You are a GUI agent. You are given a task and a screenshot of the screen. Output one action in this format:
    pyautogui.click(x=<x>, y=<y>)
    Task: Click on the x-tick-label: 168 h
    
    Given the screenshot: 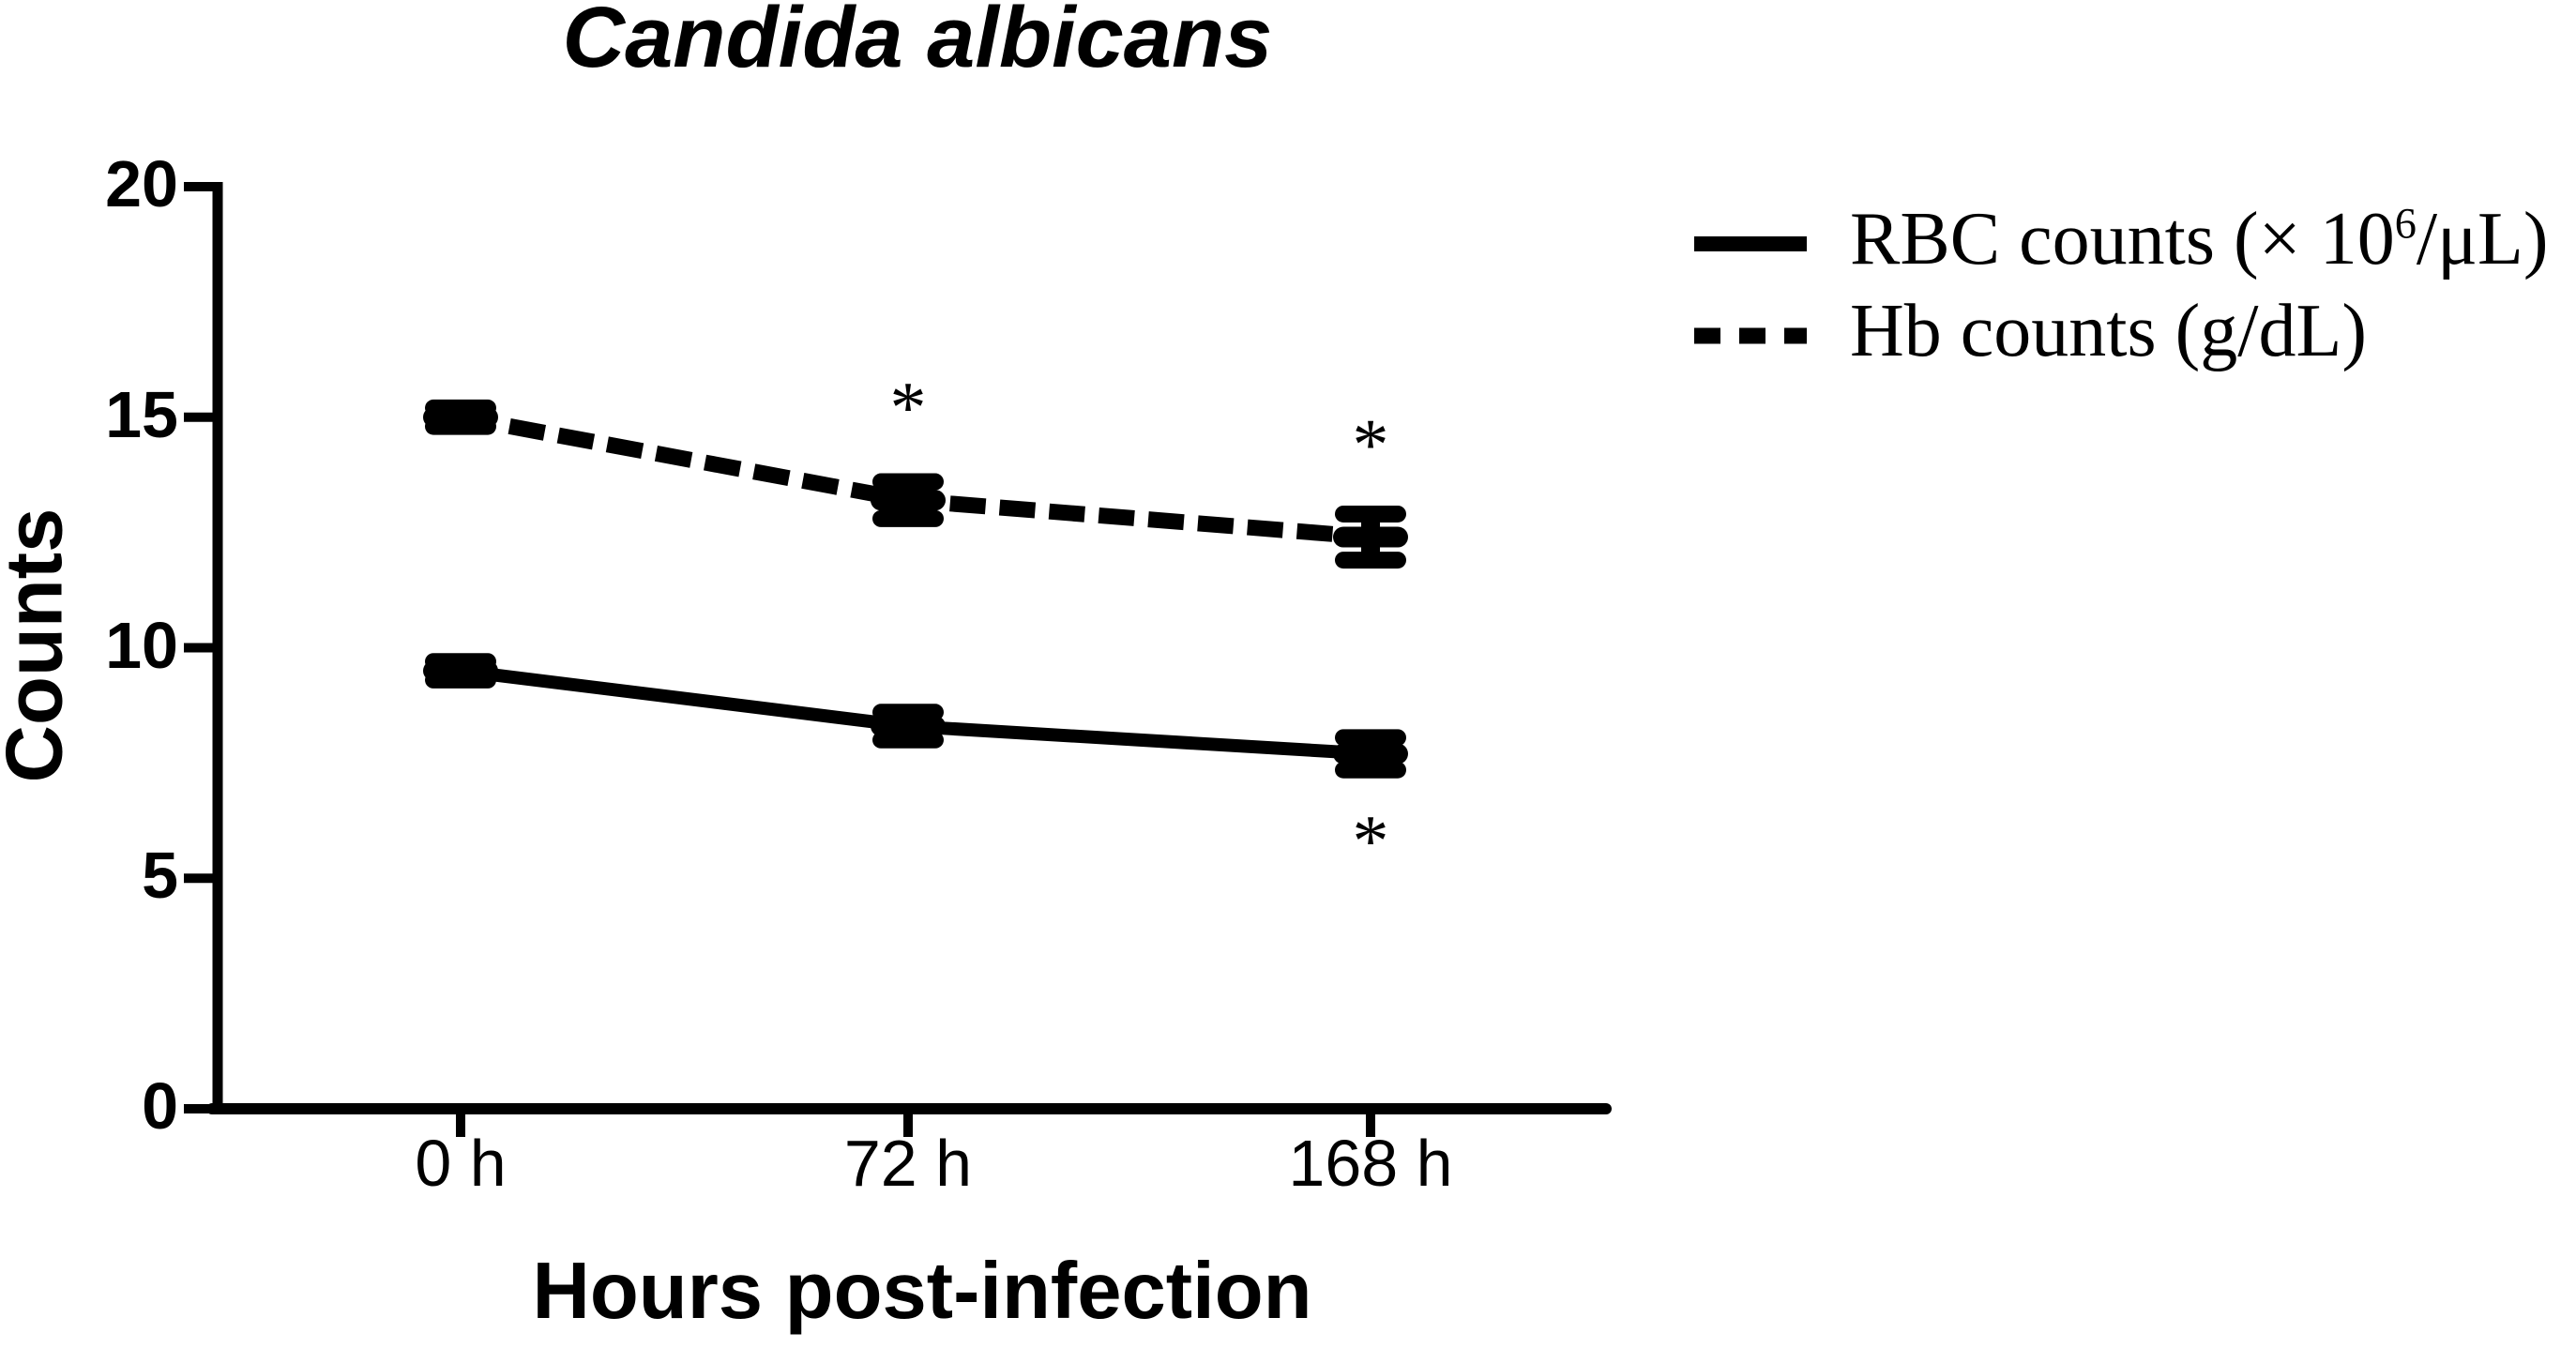 What is the action you would take?
    pyautogui.click(x=1370, y=1163)
    